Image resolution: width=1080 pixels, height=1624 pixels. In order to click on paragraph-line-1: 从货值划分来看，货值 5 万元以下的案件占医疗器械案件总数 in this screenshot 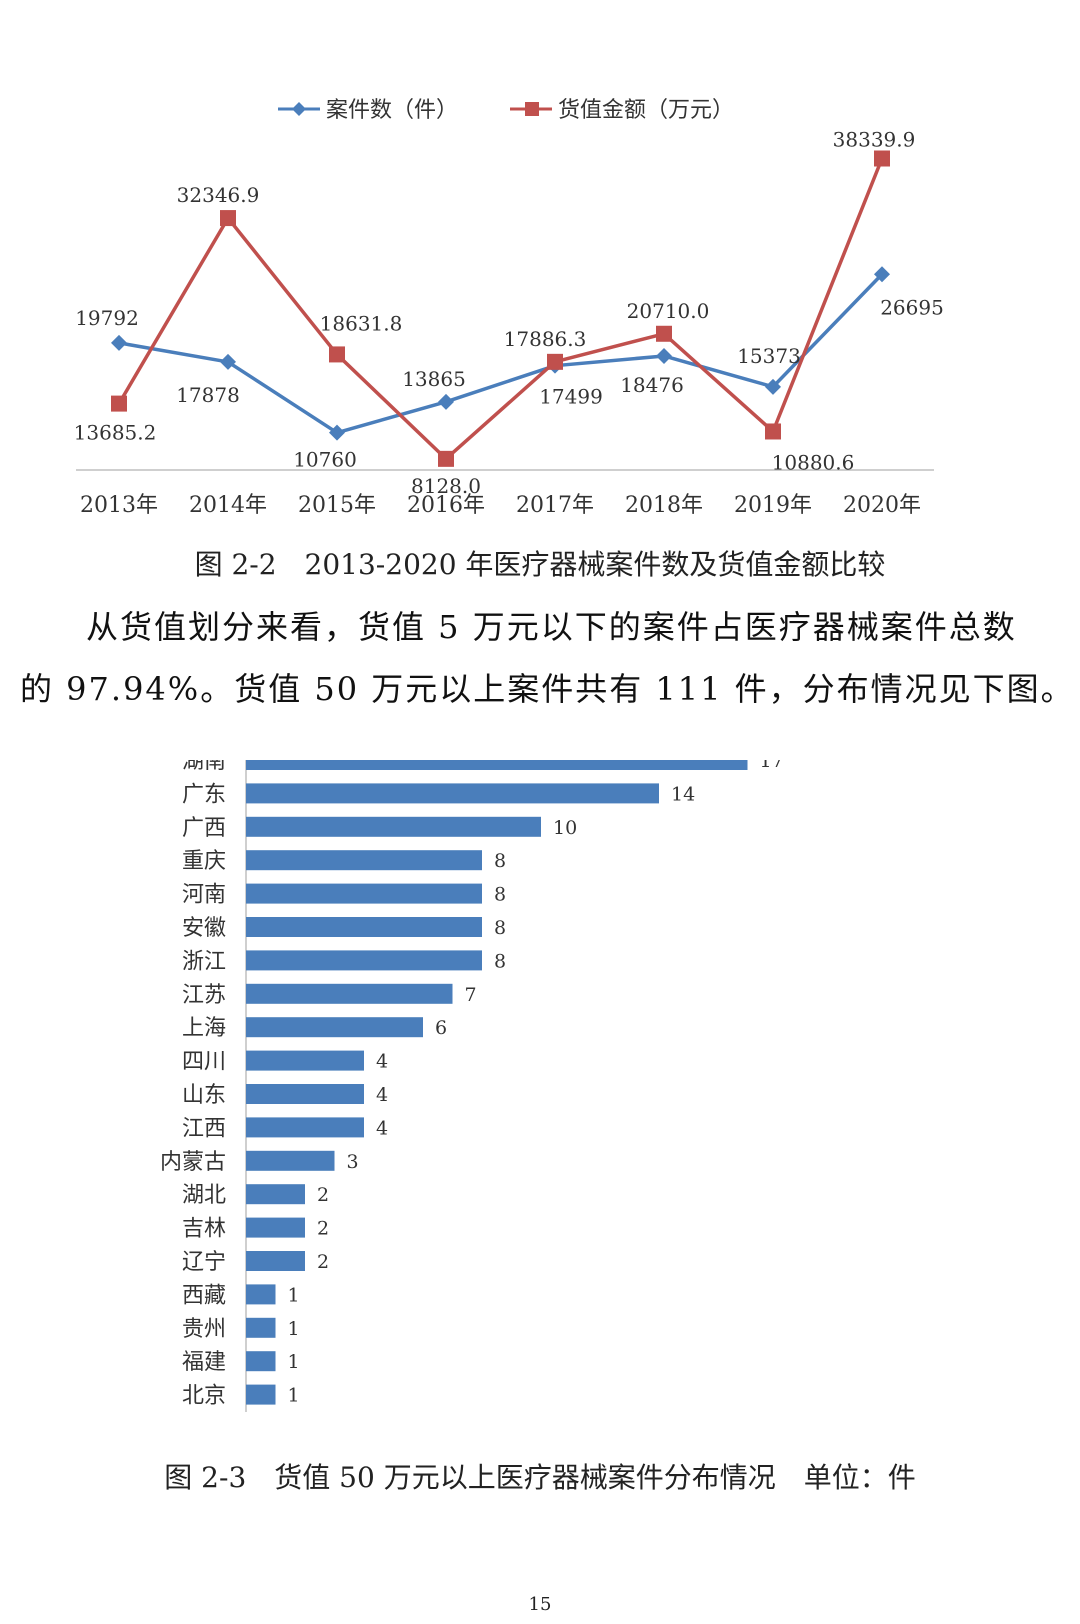, I will do `click(551, 627)`.